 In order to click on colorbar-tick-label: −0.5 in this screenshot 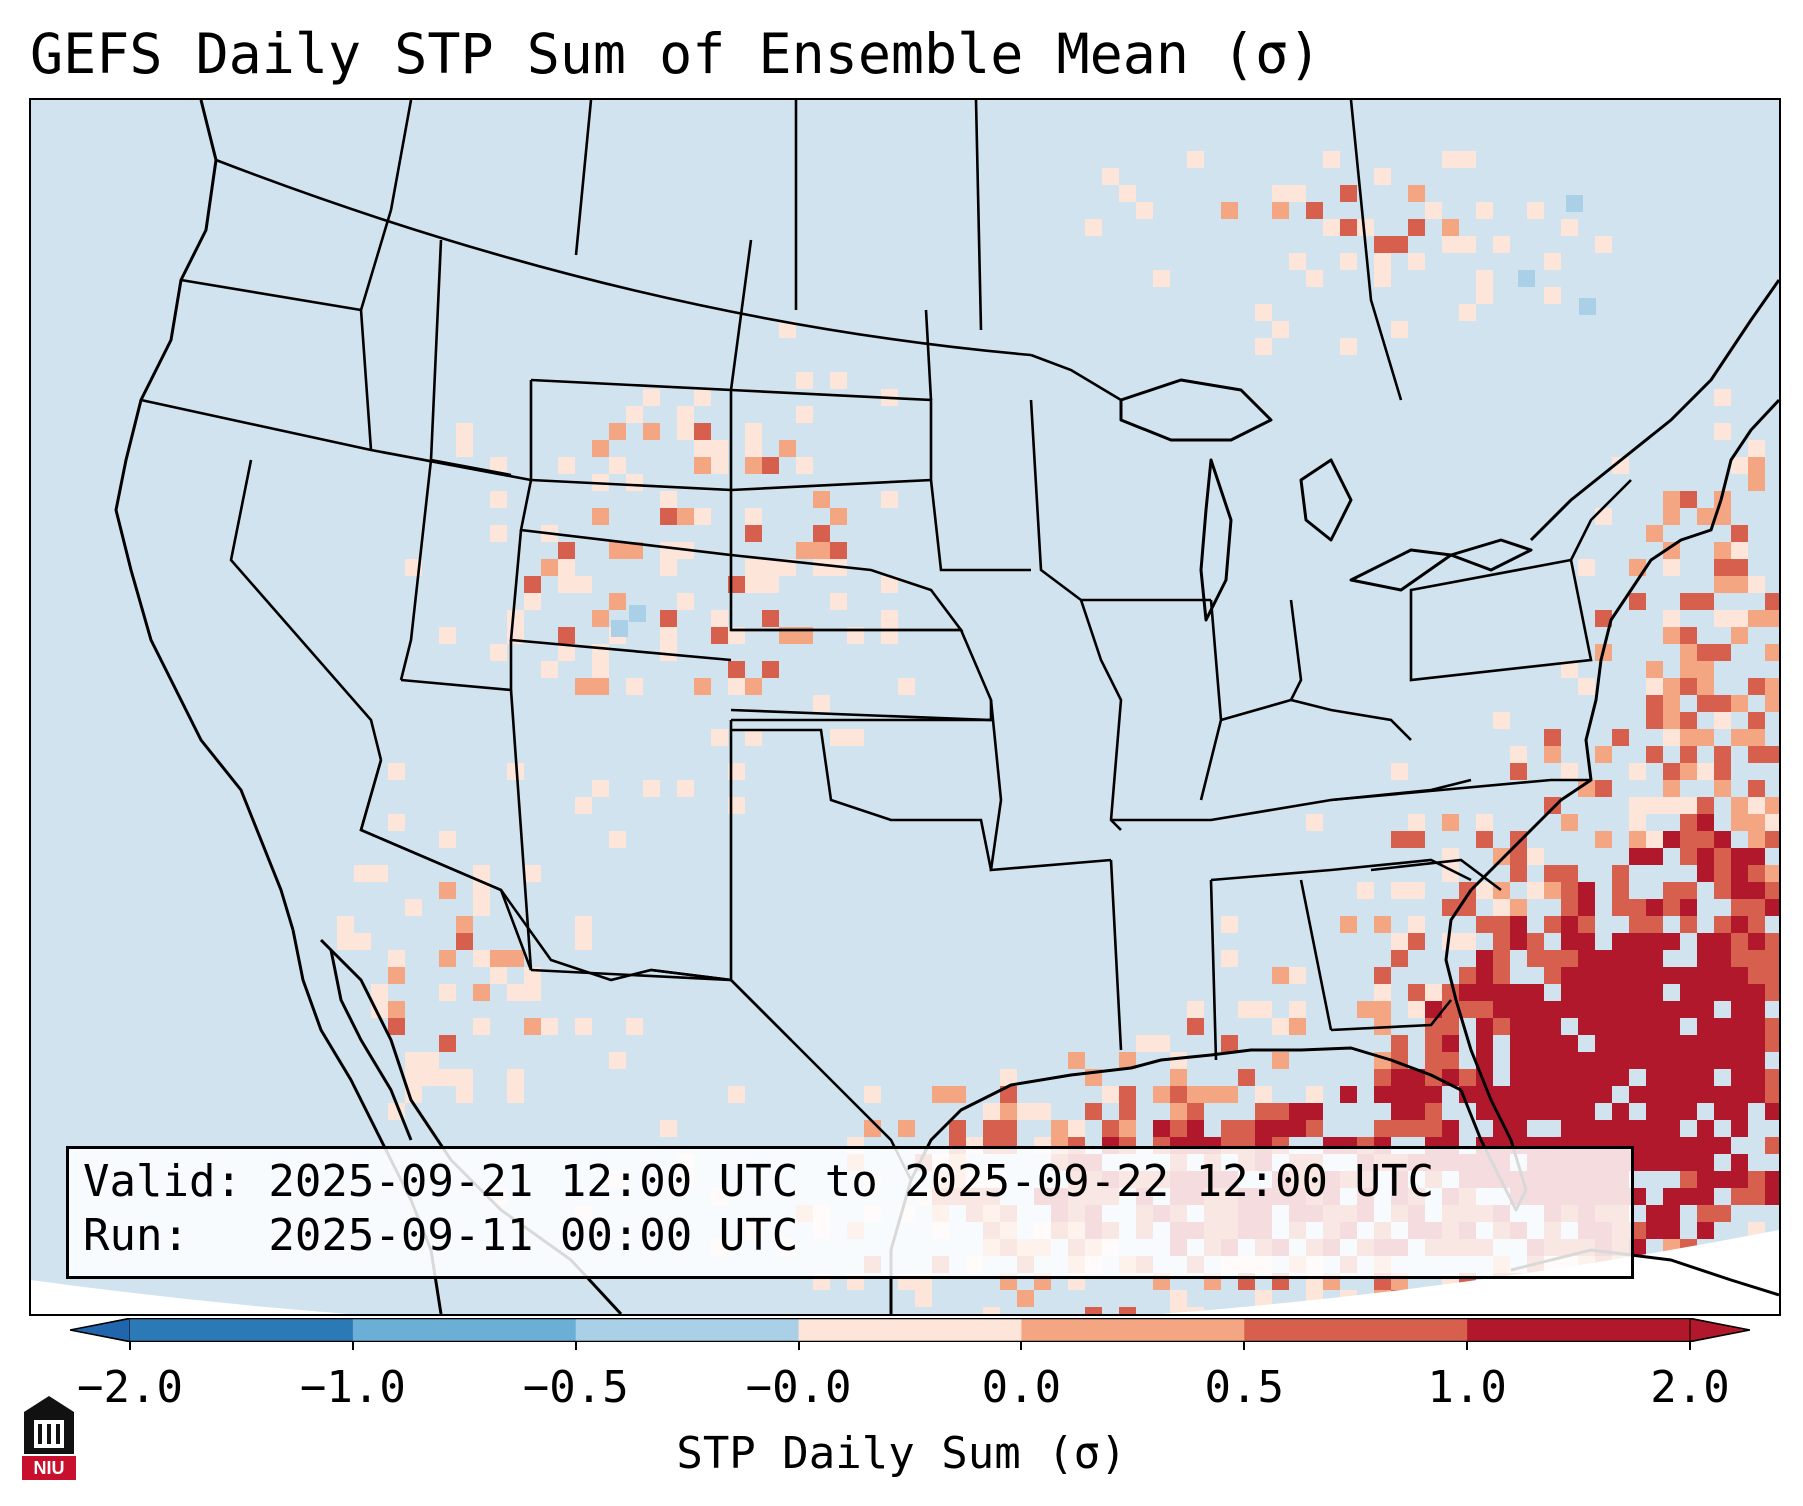, I will do `click(575, 1387)`.